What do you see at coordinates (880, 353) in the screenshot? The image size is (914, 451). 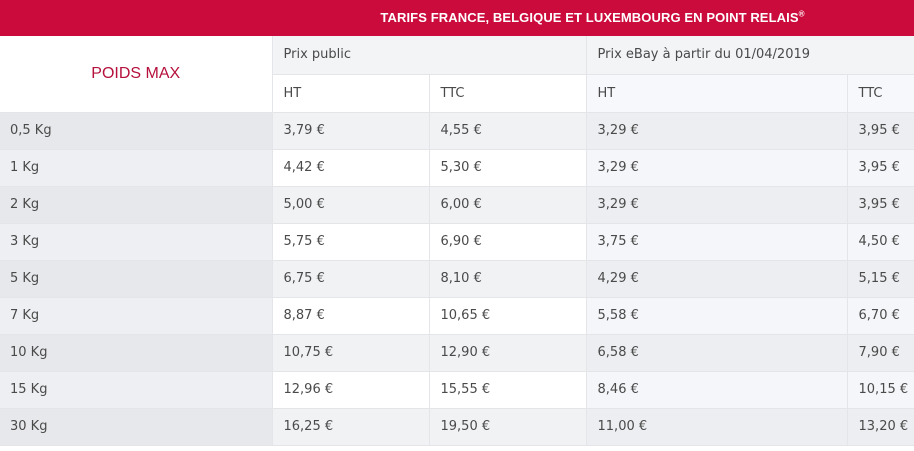 I see `ebay-ttc-cell: 7,90 €` at bounding box center [880, 353].